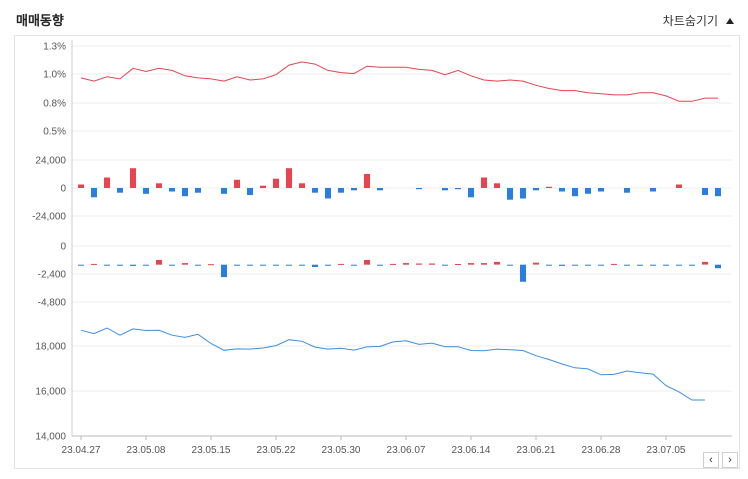 Image resolution: width=748 pixels, height=479 pixels. Describe the element at coordinates (406, 450) in the screenshot. I see `x-tick-label: 23.06.07` at that location.